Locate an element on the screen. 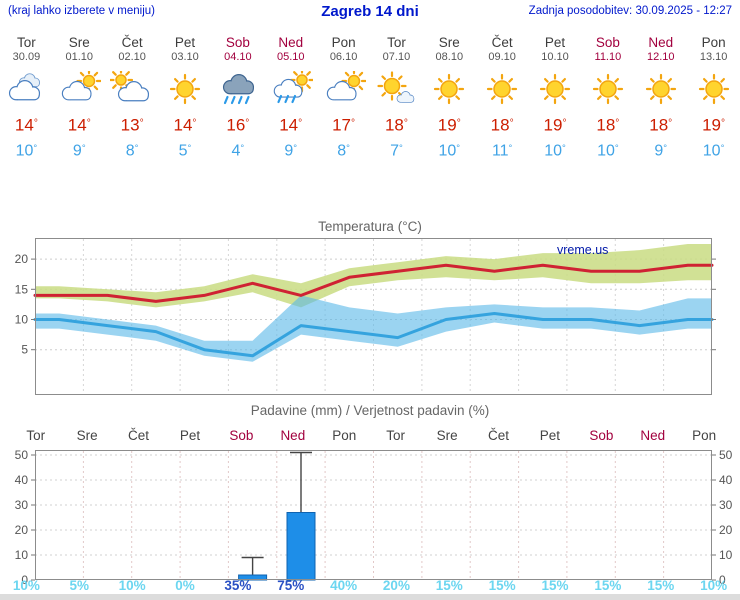 The height and width of the screenshot is (600, 740). low-temp: 10° is located at coordinates (608, 150).